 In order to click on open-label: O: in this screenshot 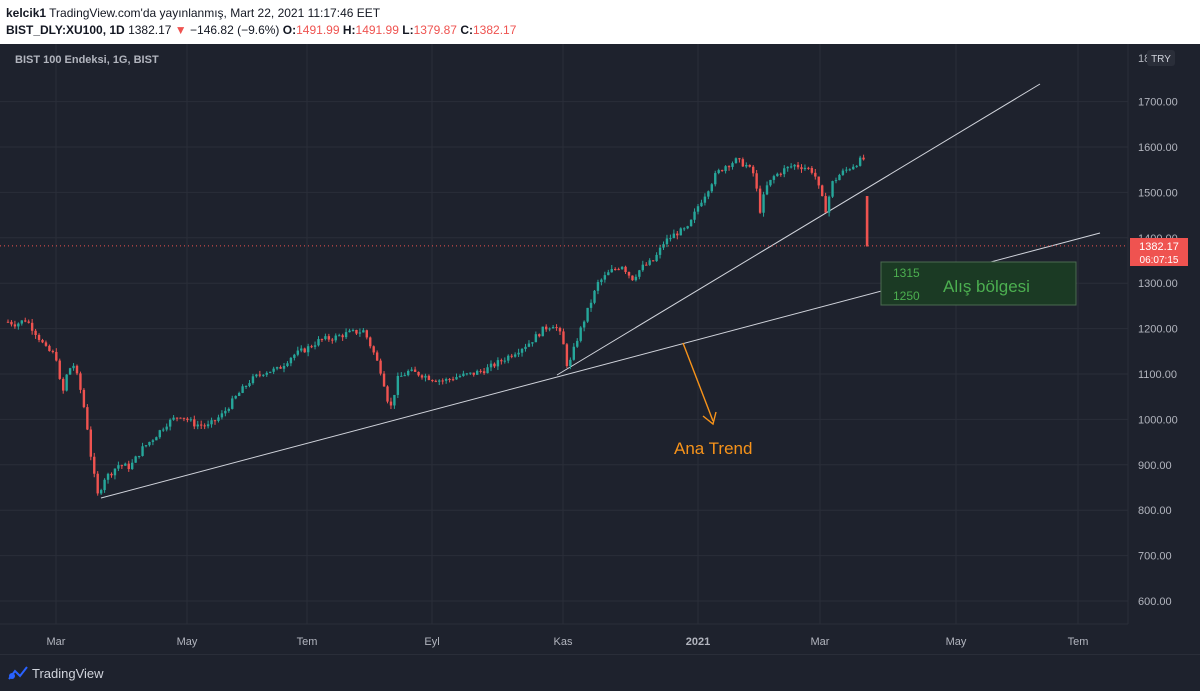, I will do `click(289, 30)`.